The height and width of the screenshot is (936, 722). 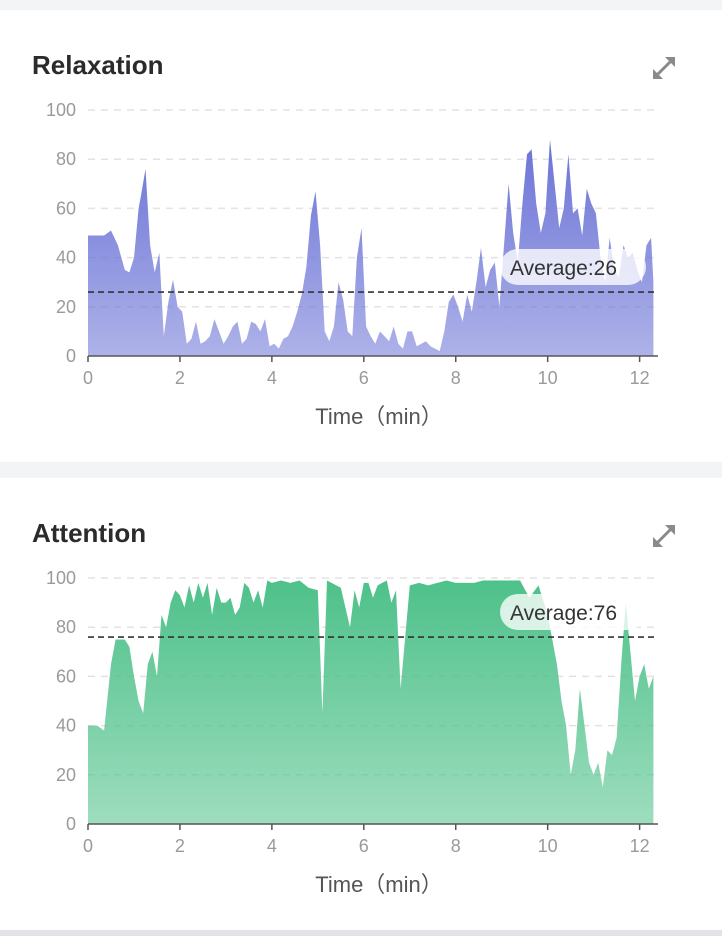 I want to click on relaxation-title: Relaxation, so click(x=98, y=65).